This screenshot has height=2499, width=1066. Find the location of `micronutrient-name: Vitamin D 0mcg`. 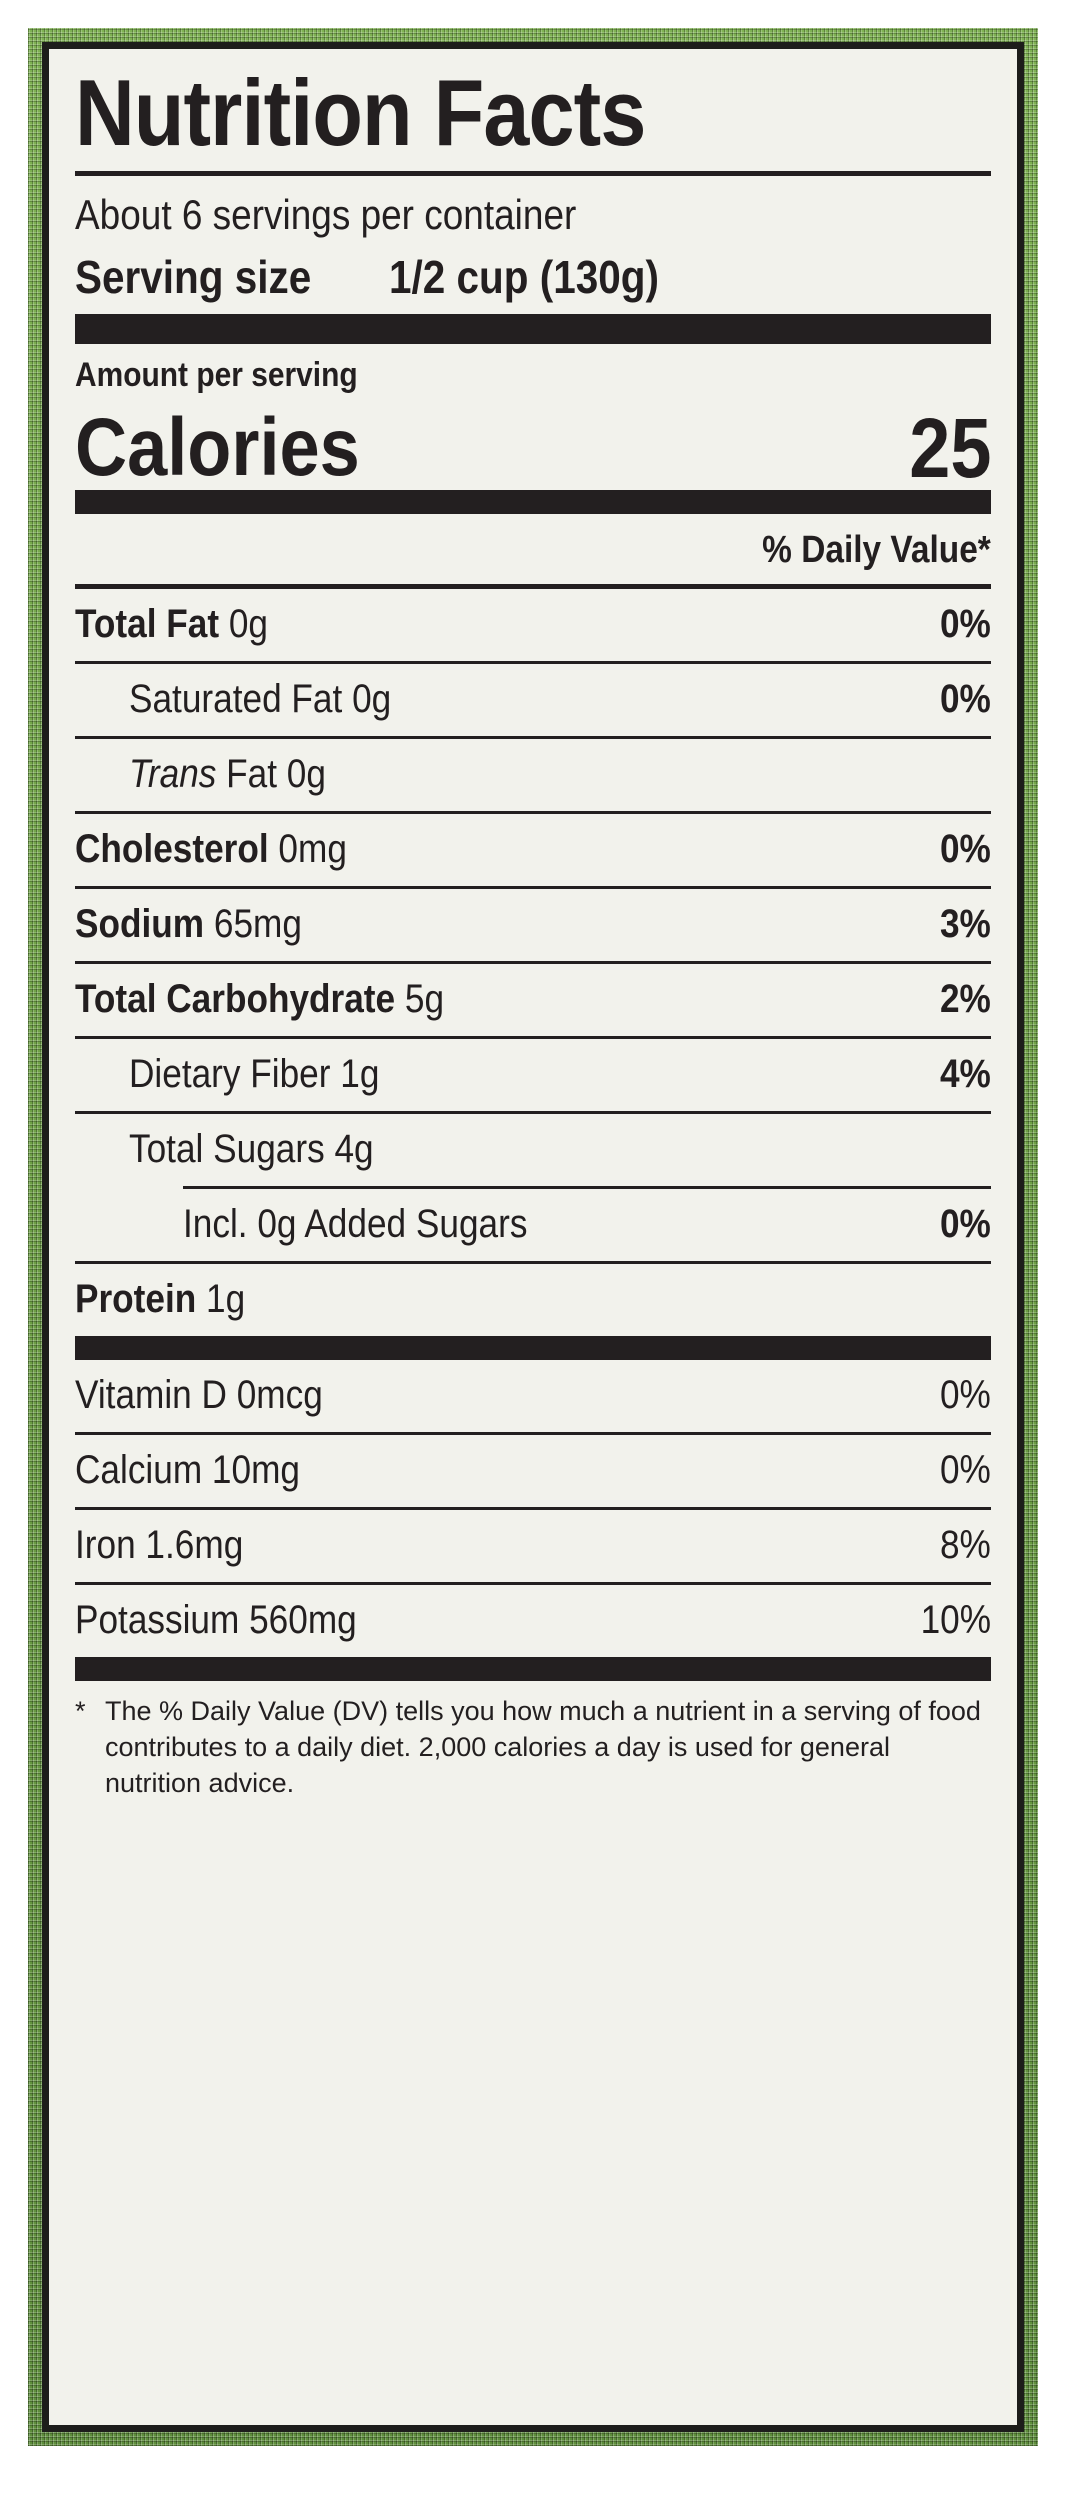

micronutrient-name: Vitamin D 0mcg is located at coordinates (199, 1395).